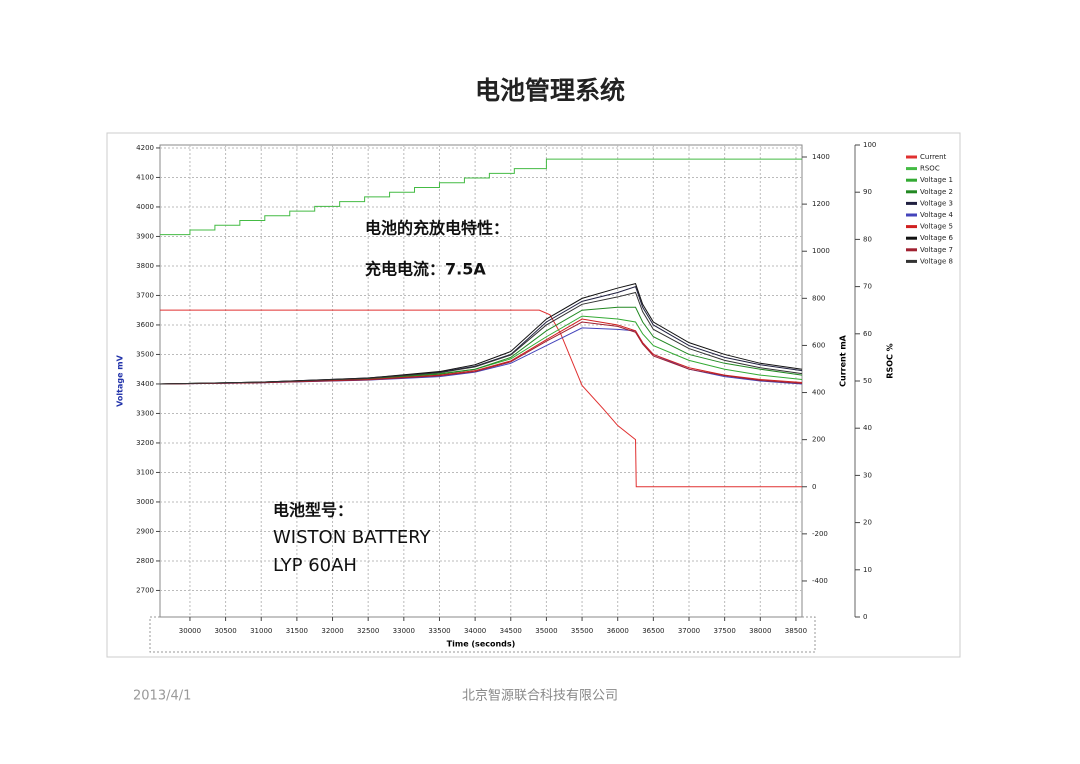  I want to click on y-tick-label: 3700, so click(145, 295).